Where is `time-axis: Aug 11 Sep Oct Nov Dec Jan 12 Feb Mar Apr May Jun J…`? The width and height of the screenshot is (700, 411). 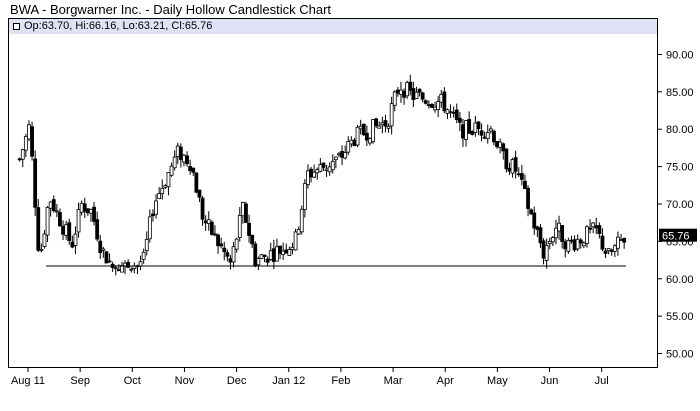 time-axis: Aug 11 Sep Oct Nov Dec Jan 12 Feb Mar Apr May Jun J… is located at coordinates (310, 377).